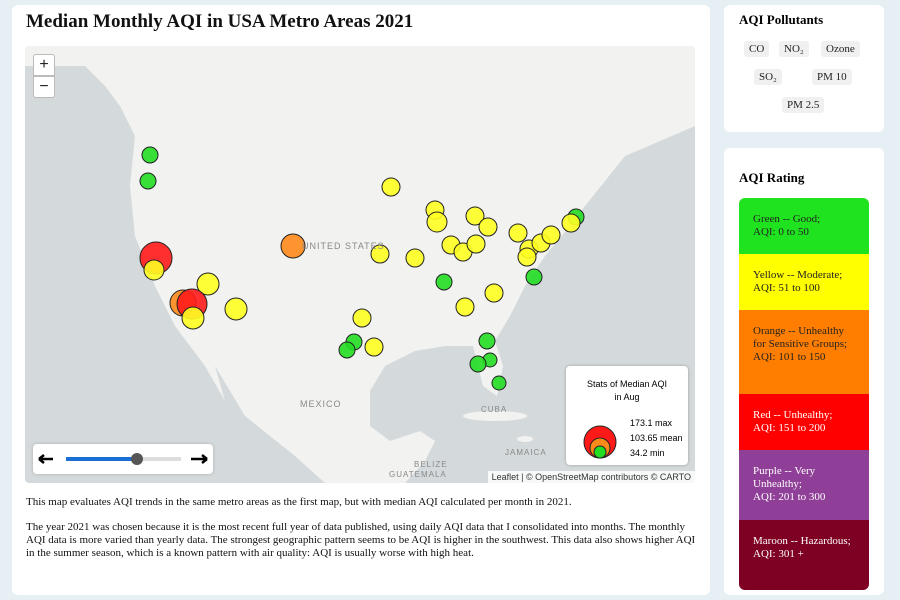  What do you see at coordinates (781, 19) in the screenshot?
I see `panel-title: AQI Pollutants` at bounding box center [781, 19].